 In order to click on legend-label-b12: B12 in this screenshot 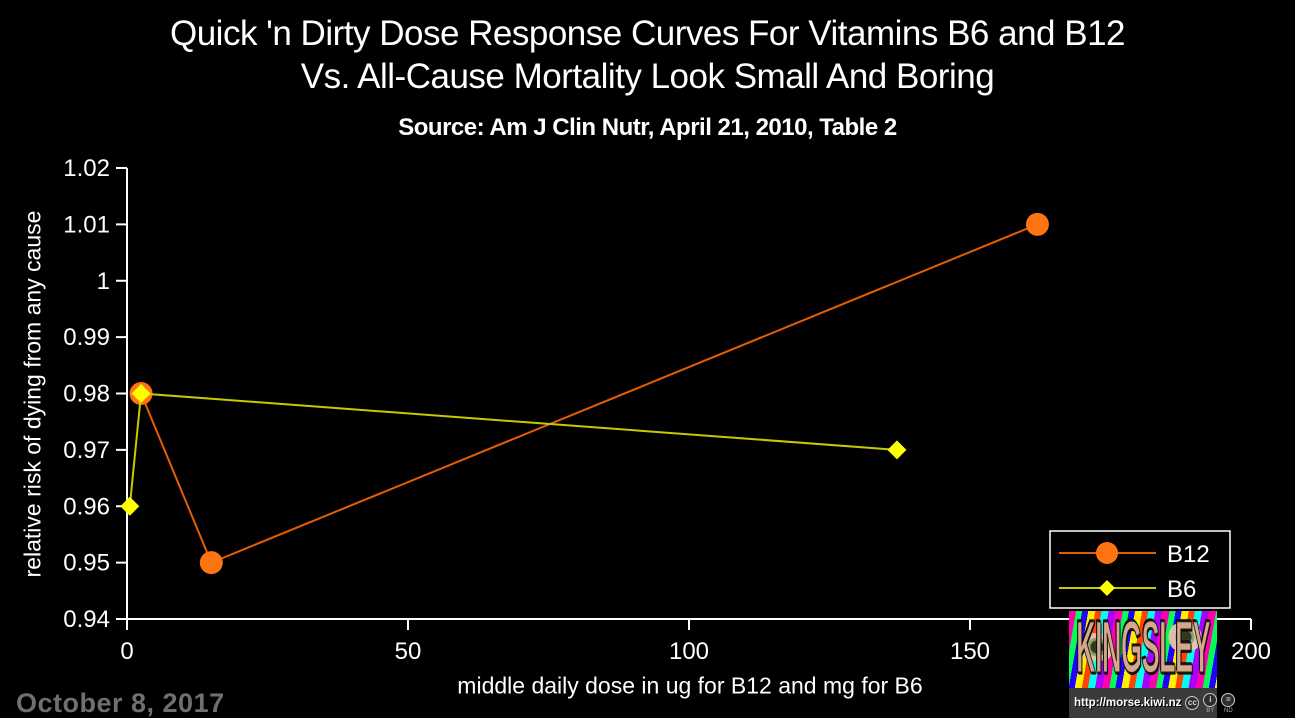, I will do `click(1188, 554)`.